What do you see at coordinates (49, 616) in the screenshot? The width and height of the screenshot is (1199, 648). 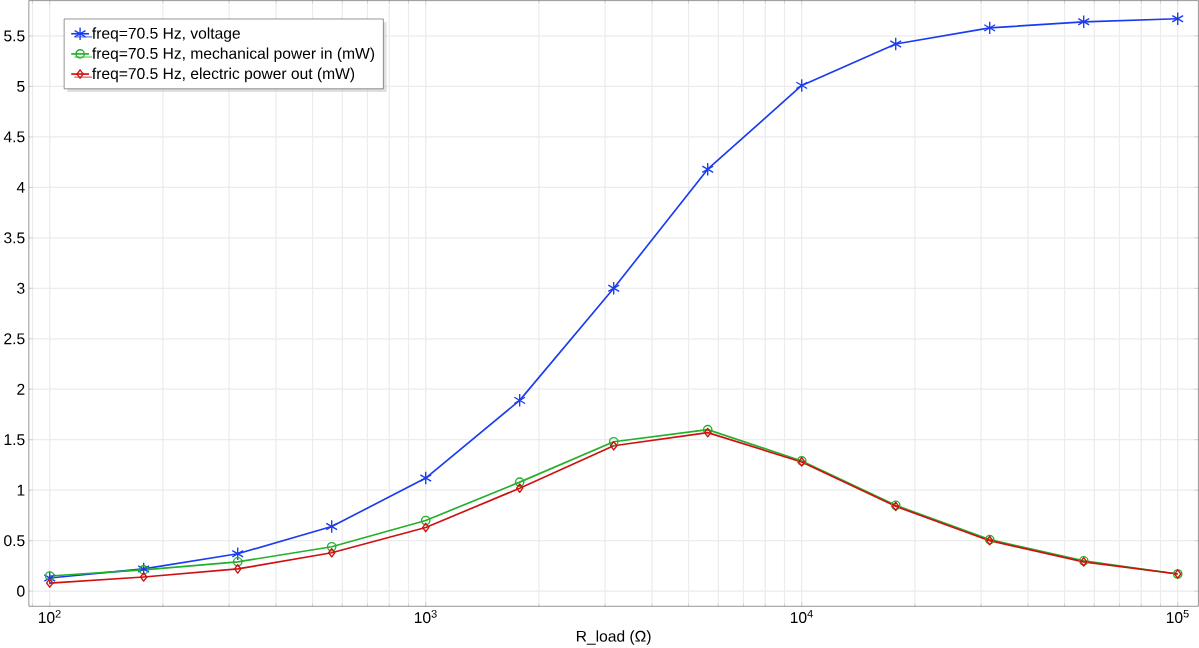 I see `x-tick-label: 10$^{2}$` at bounding box center [49, 616].